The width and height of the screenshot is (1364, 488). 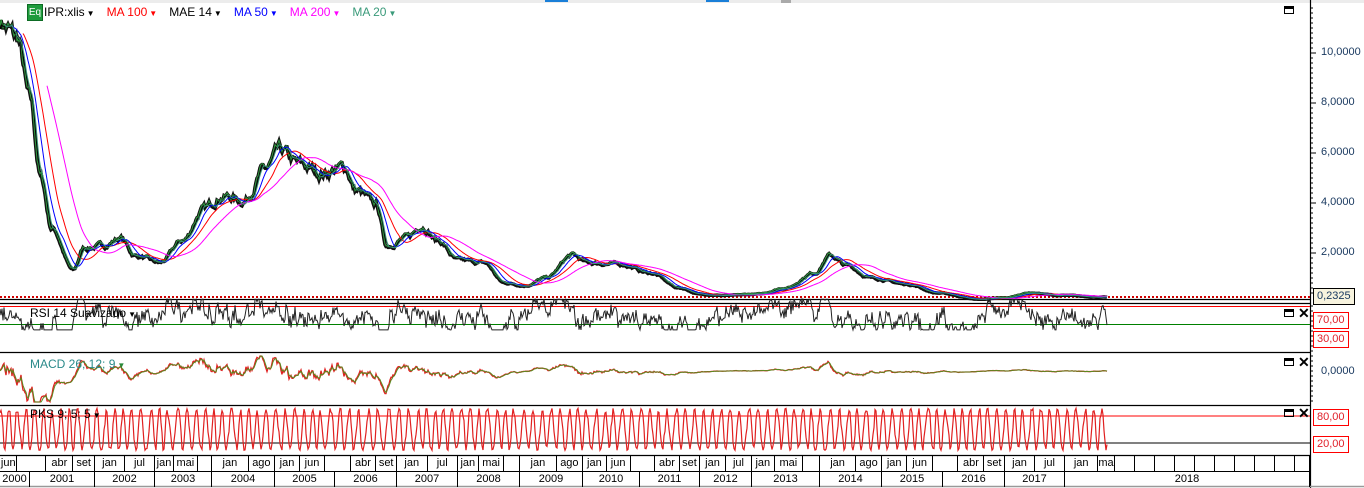 What do you see at coordinates (256, 12) in the screenshot?
I see `legend-item-3: MA 50 ▼` at bounding box center [256, 12].